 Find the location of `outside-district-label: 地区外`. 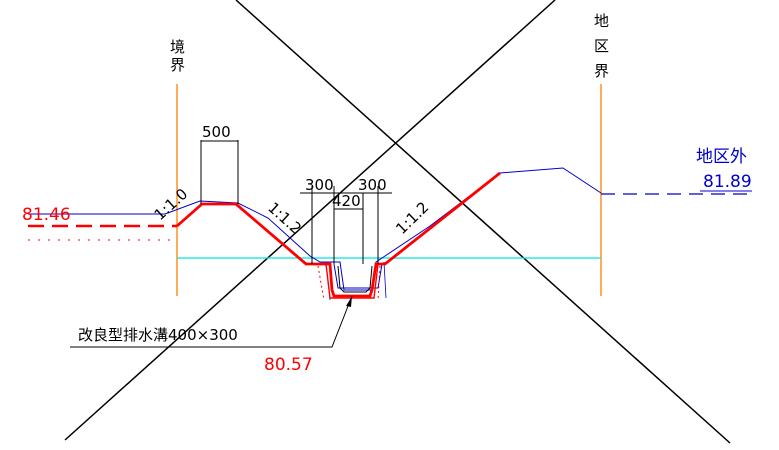

outside-district-label: 地区外 is located at coordinates (721, 157).